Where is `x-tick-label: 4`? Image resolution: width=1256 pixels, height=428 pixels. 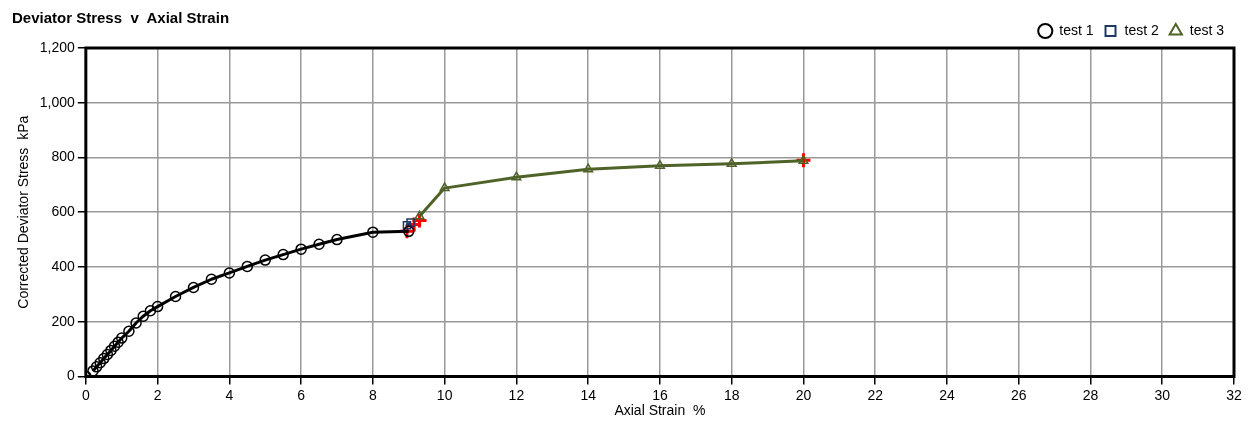
x-tick-label: 4 is located at coordinates (229, 394).